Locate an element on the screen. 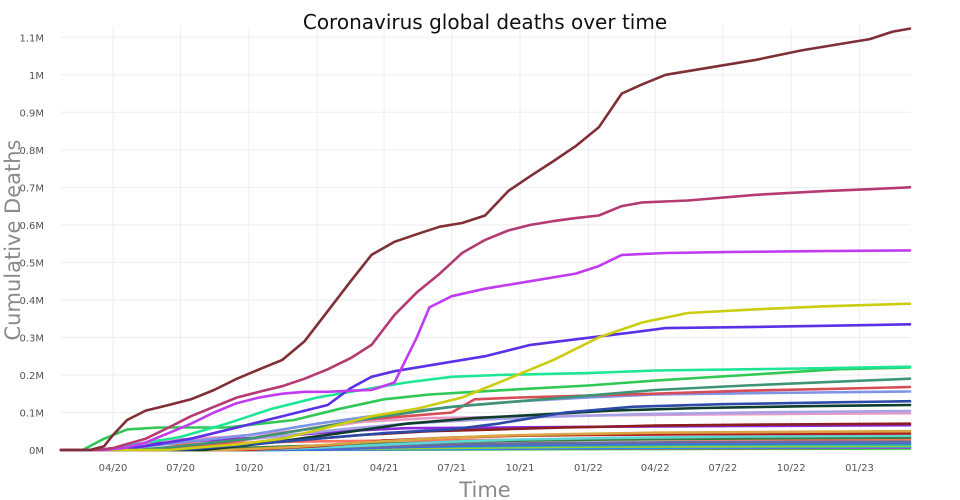 The image size is (960, 500). y-tick-label: 1.1M is located at coordinates (31, 38).